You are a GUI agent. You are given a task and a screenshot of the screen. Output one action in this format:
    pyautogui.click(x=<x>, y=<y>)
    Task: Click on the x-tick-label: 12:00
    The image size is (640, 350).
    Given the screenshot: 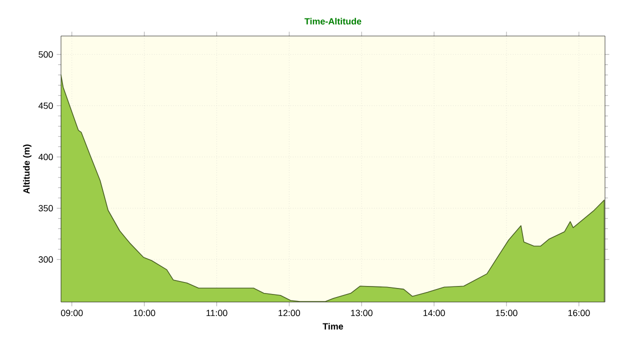 What is the action you would take?
    pyautogui.click(x=289, y=313)
    